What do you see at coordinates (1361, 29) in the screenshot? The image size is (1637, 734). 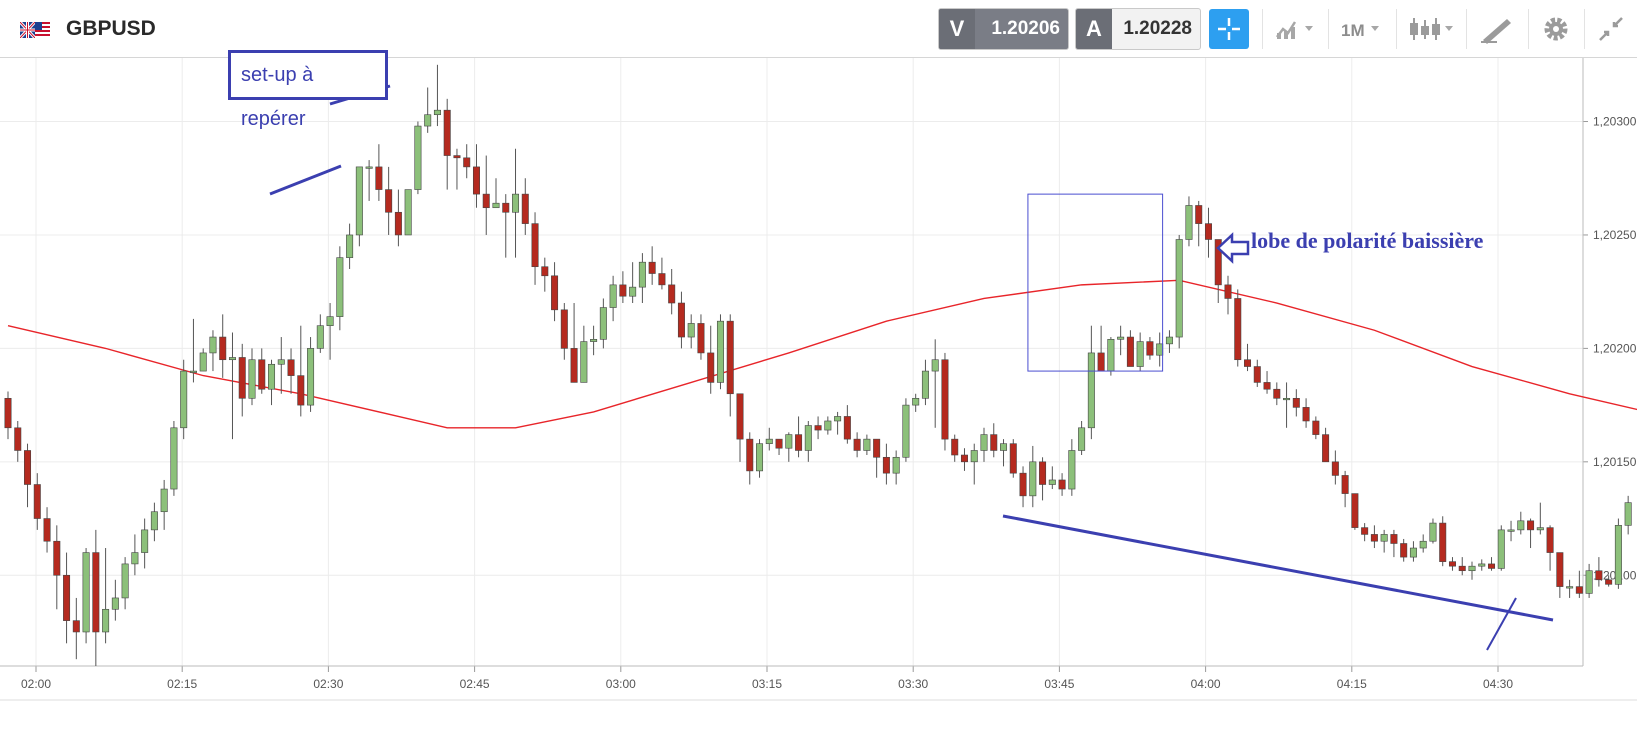 I see `timeframe-button: 1M` at bounding box center [1361, 29].